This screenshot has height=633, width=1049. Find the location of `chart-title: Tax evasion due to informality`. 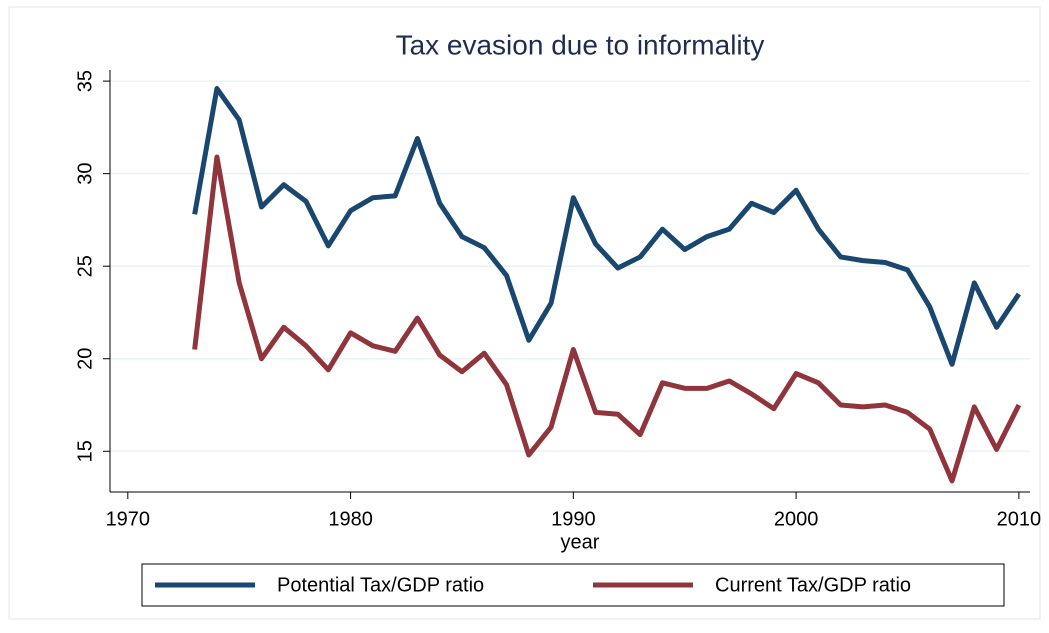

chart-title: Tax evasion due to informality is located at coordinates (580, 44).